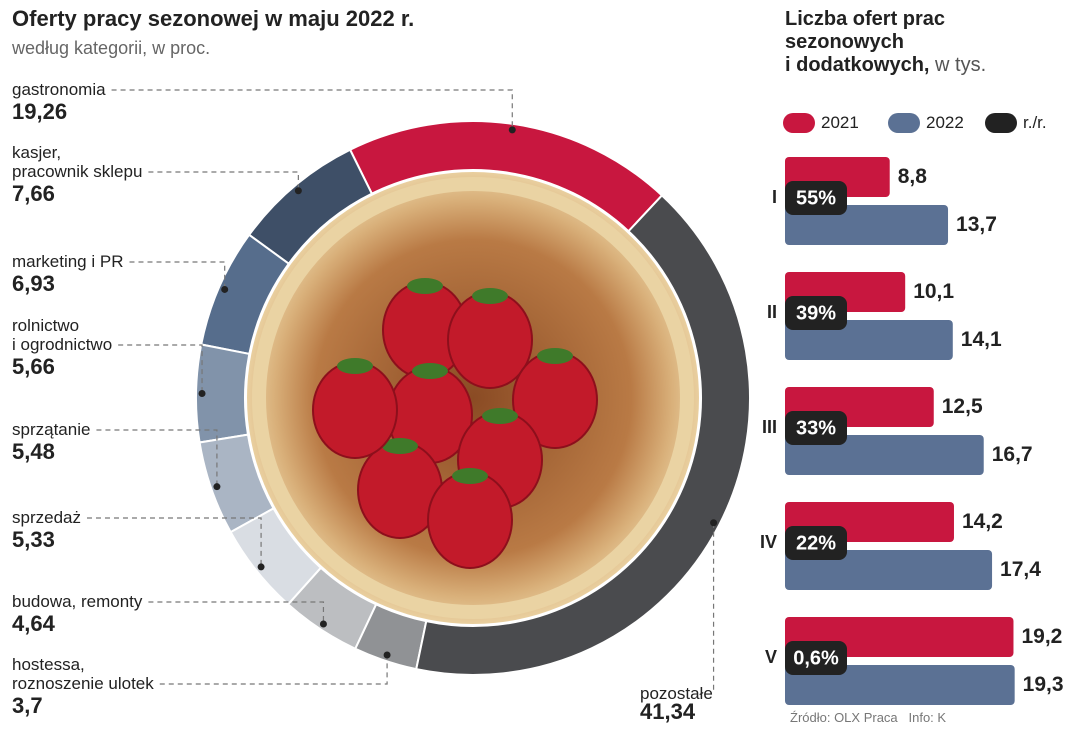 The width and height of the screenshot is (1075, 729). Describe the element at coordinates (33, 451) in the screenshot. I see `category-value: 5,48` at that location.